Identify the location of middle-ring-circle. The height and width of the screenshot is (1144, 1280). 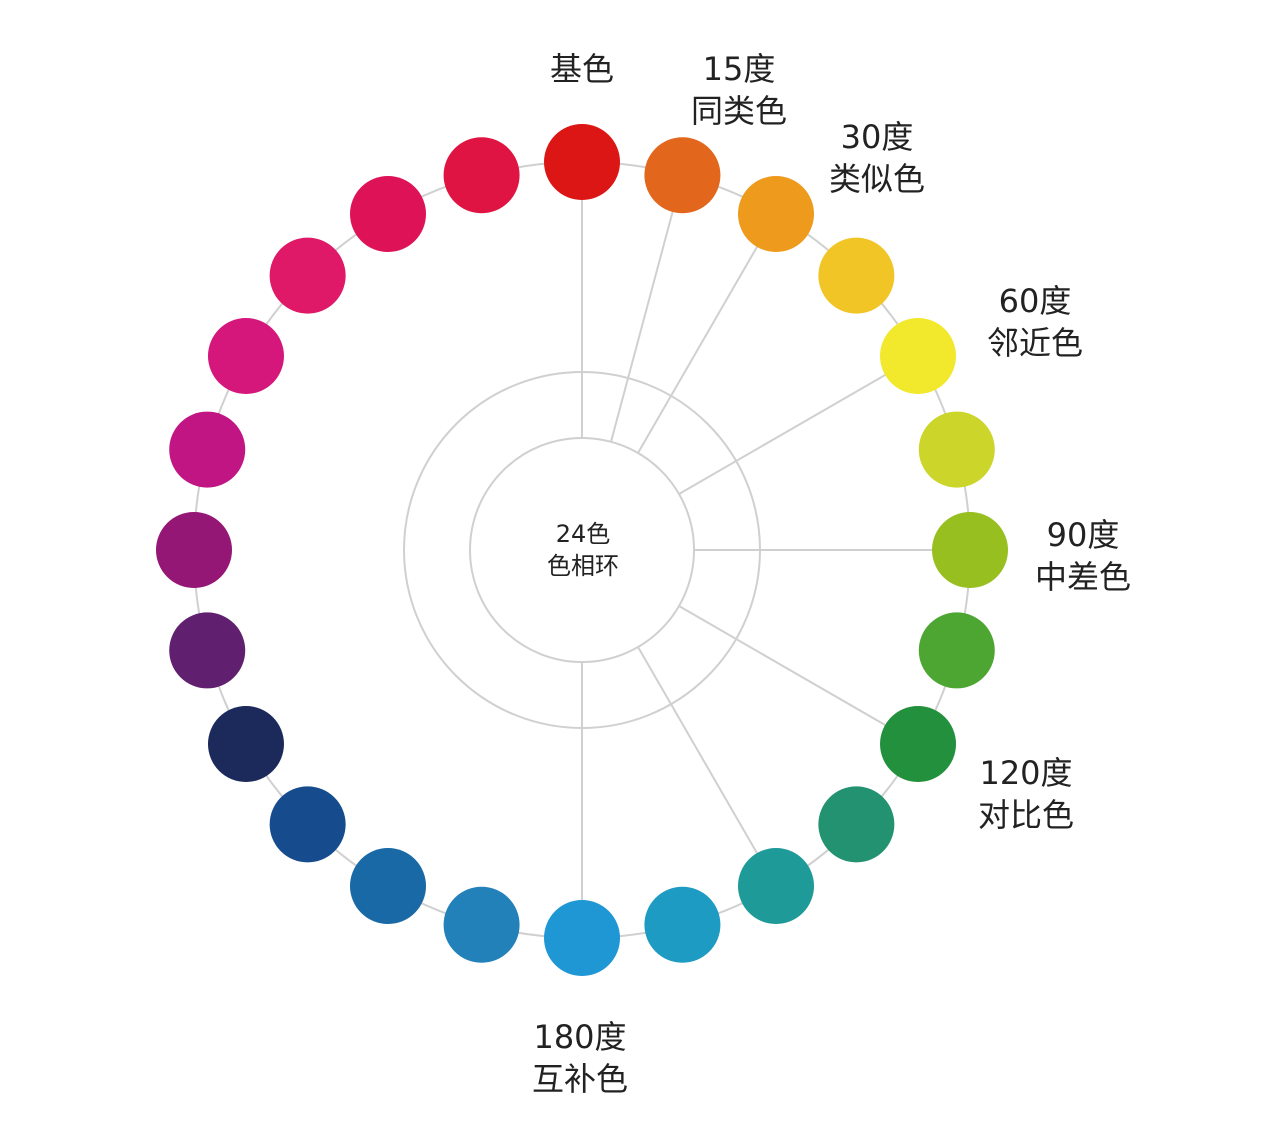
(582, 550).